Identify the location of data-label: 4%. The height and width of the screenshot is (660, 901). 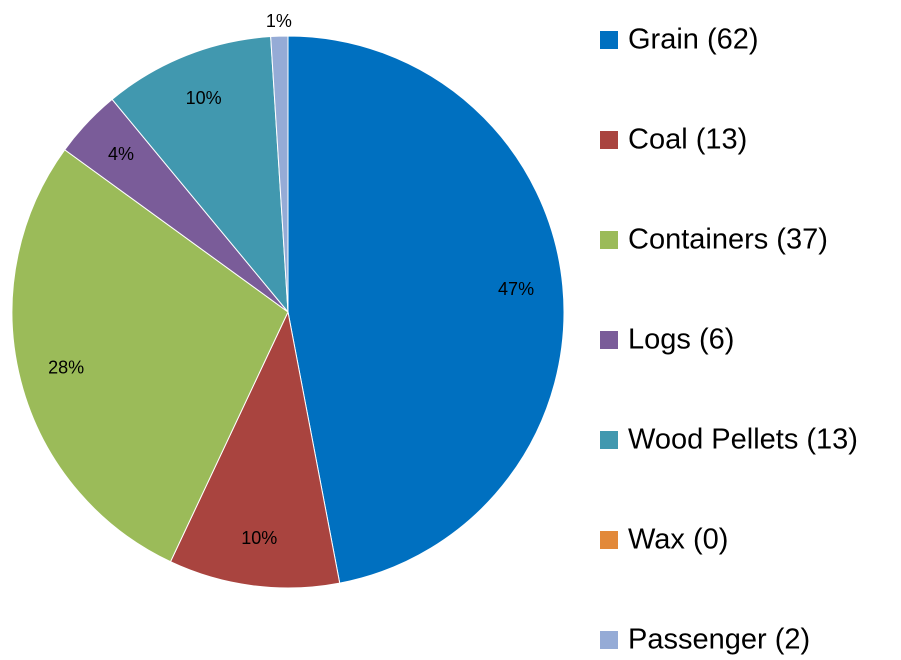
(121, 154).